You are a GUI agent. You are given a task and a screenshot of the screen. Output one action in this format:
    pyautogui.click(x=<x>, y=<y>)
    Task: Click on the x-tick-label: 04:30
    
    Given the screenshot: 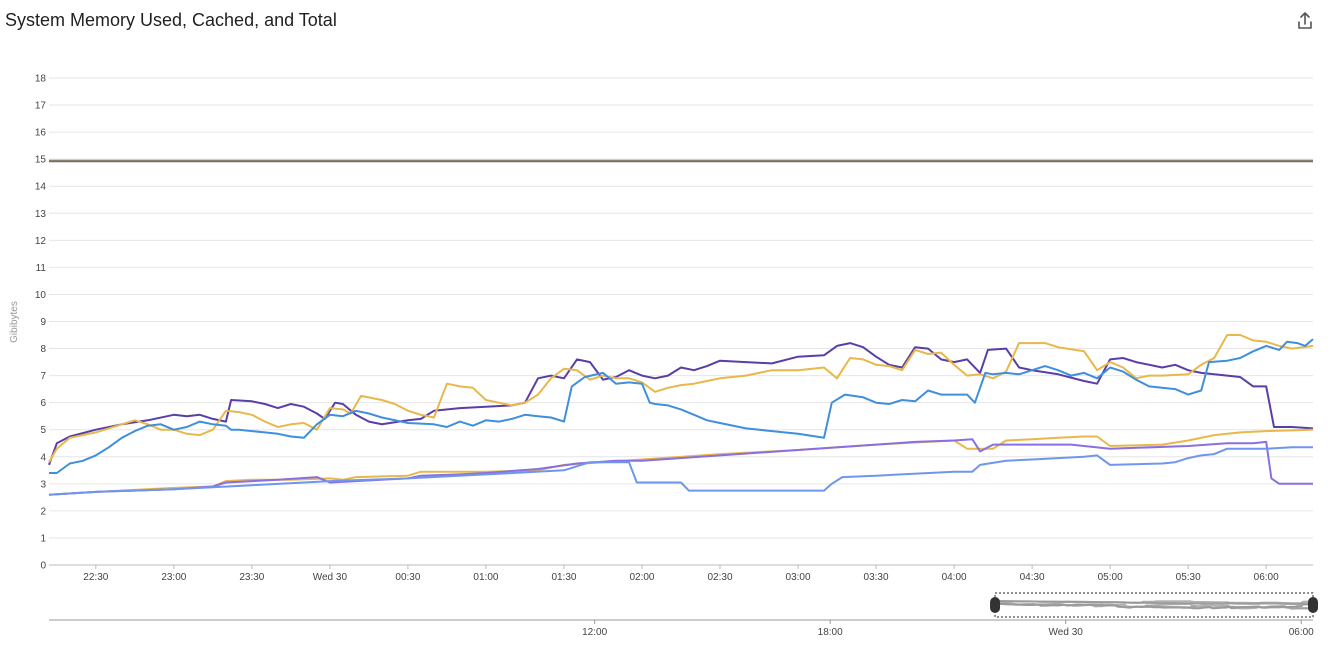 What is the action you would take?
    pyautogui.click(x=1032, y=577)
    